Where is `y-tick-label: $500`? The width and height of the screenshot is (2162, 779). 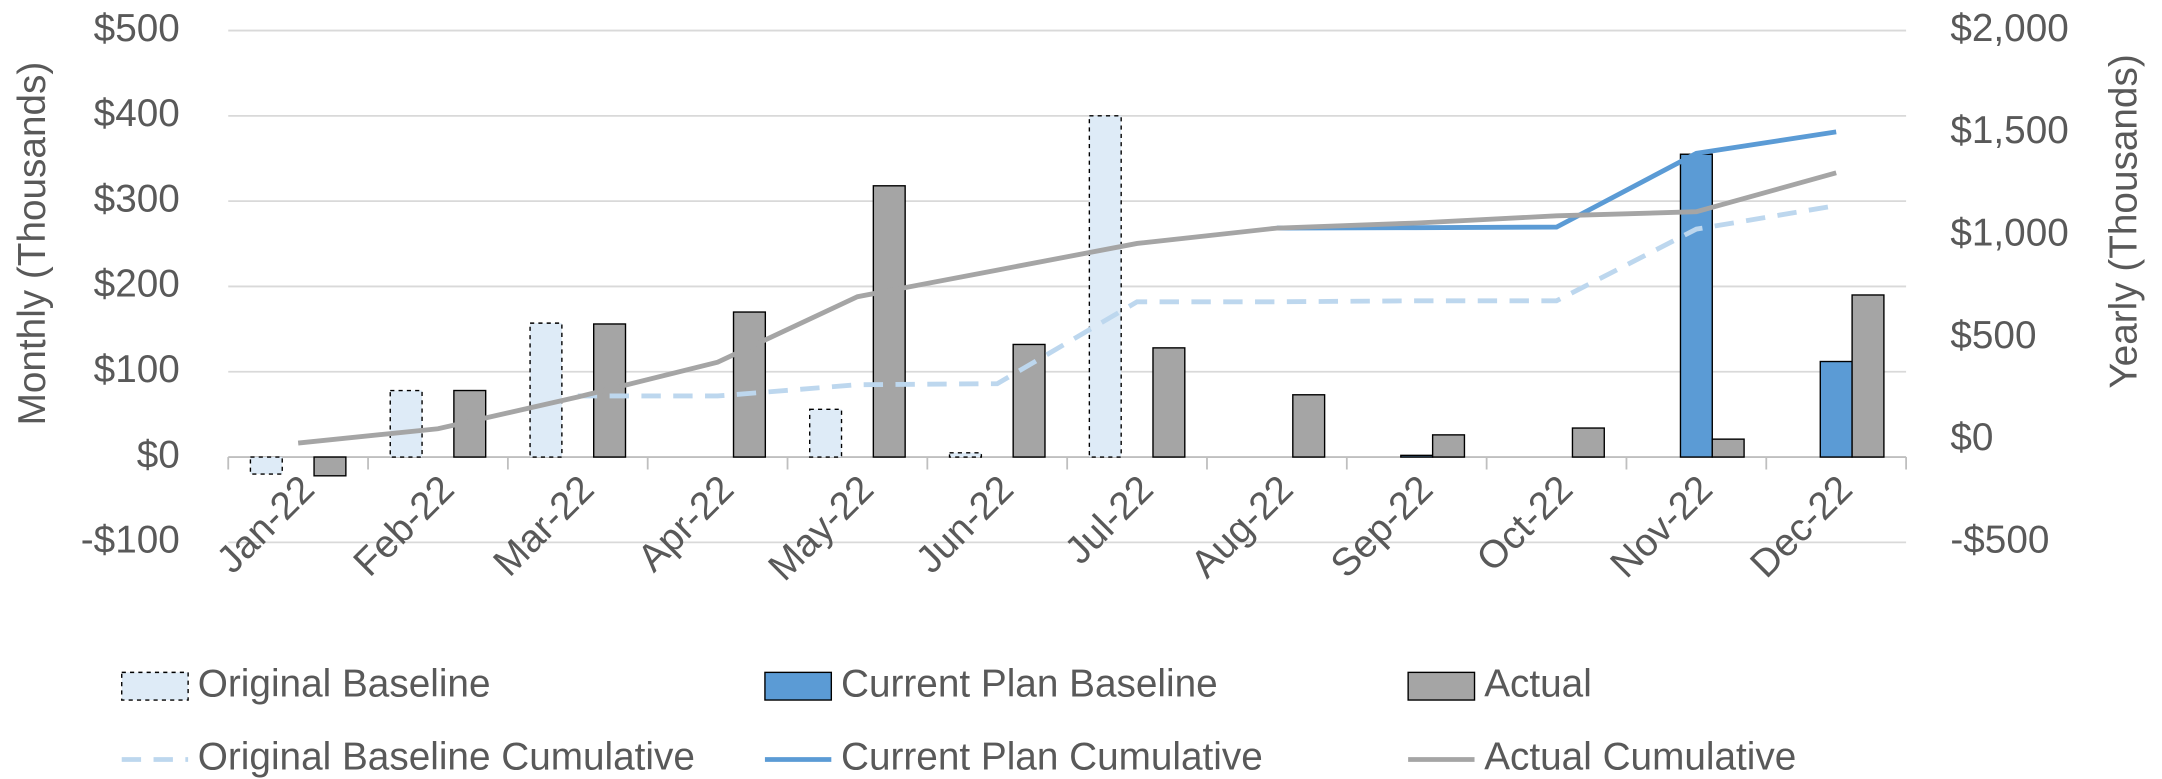 y-tick-label: $500 is located at coordinates (137, 28).